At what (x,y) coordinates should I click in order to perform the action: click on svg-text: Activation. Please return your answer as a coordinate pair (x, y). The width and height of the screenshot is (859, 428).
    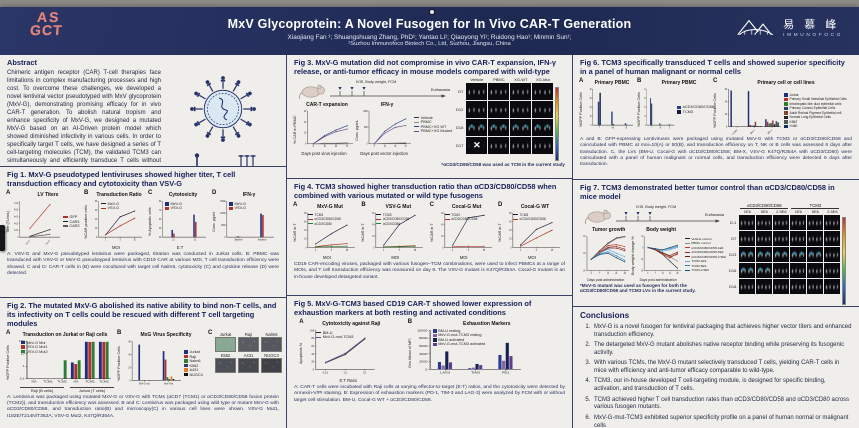
    Looking at the image, I should click on (262, 239).